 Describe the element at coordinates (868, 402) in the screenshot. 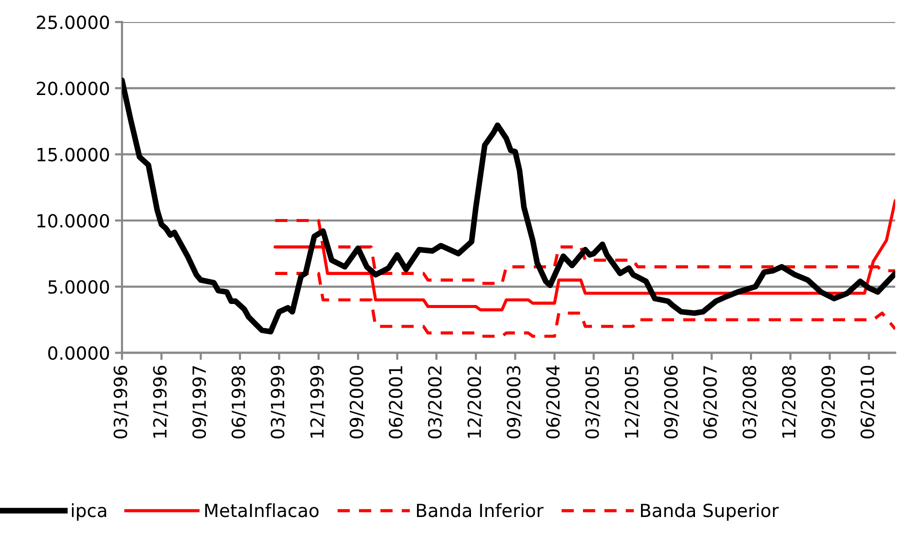

I see `x-tick-label: 06/2010` at that location.